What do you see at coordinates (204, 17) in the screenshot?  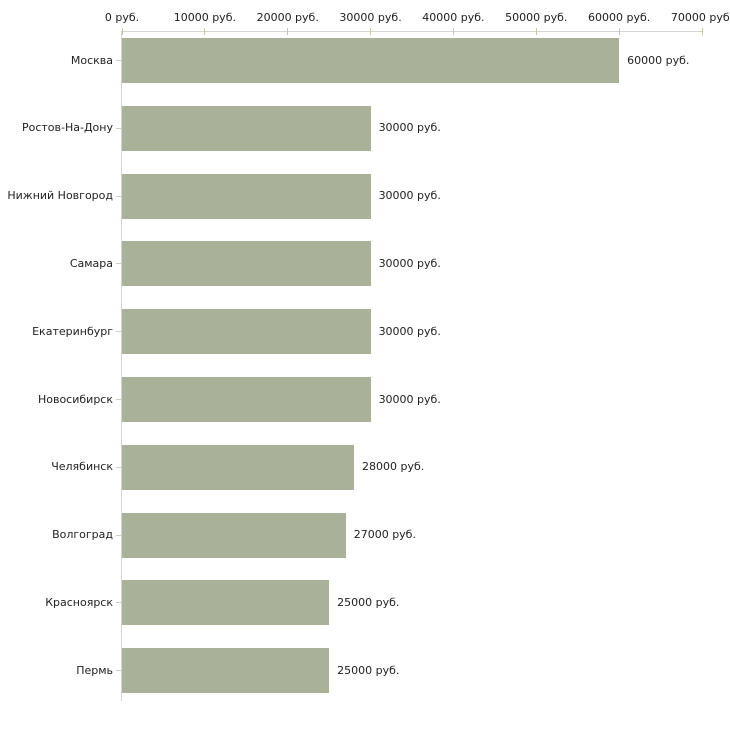 I see `x-tick-label: 10000 руб.` at bounding box center [204, 17].